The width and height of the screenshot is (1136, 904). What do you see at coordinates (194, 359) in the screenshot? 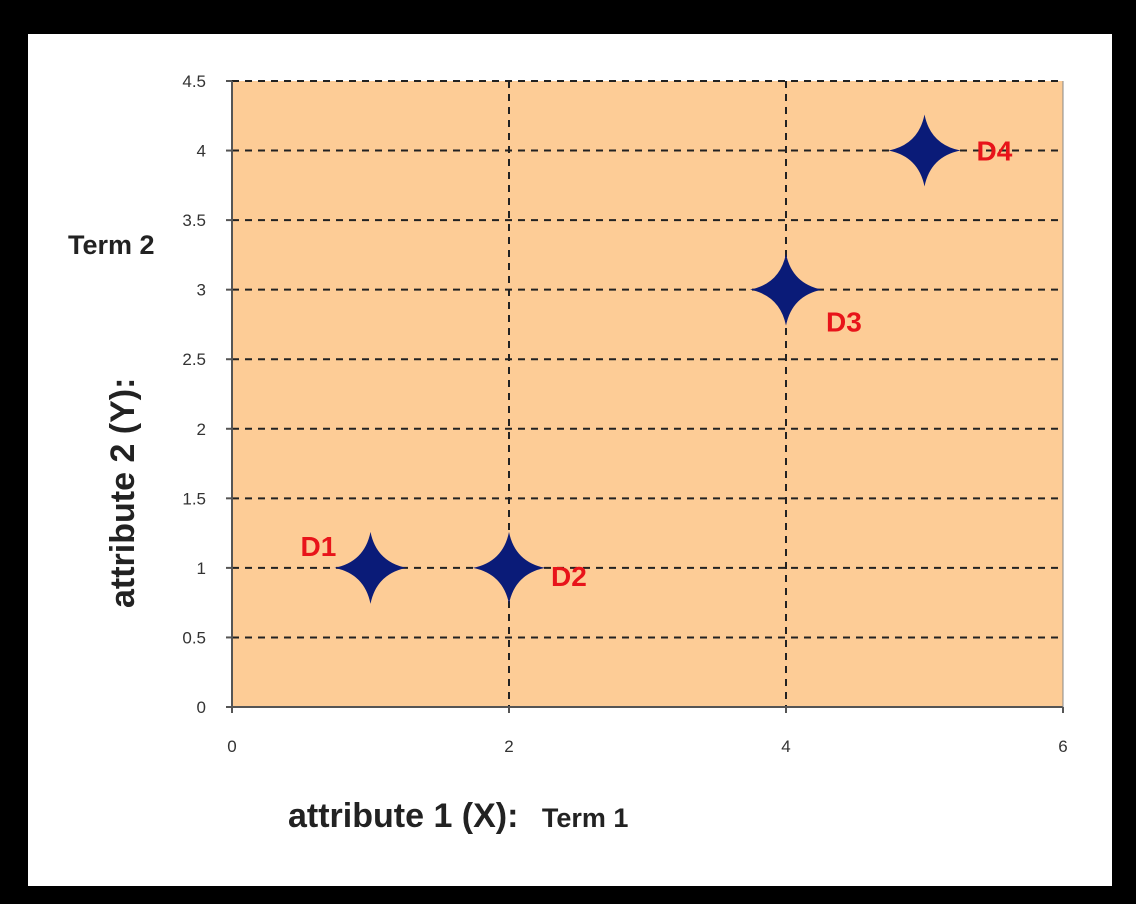
I see `y-tick-label: 2.5` at bounding box center [194, 359].